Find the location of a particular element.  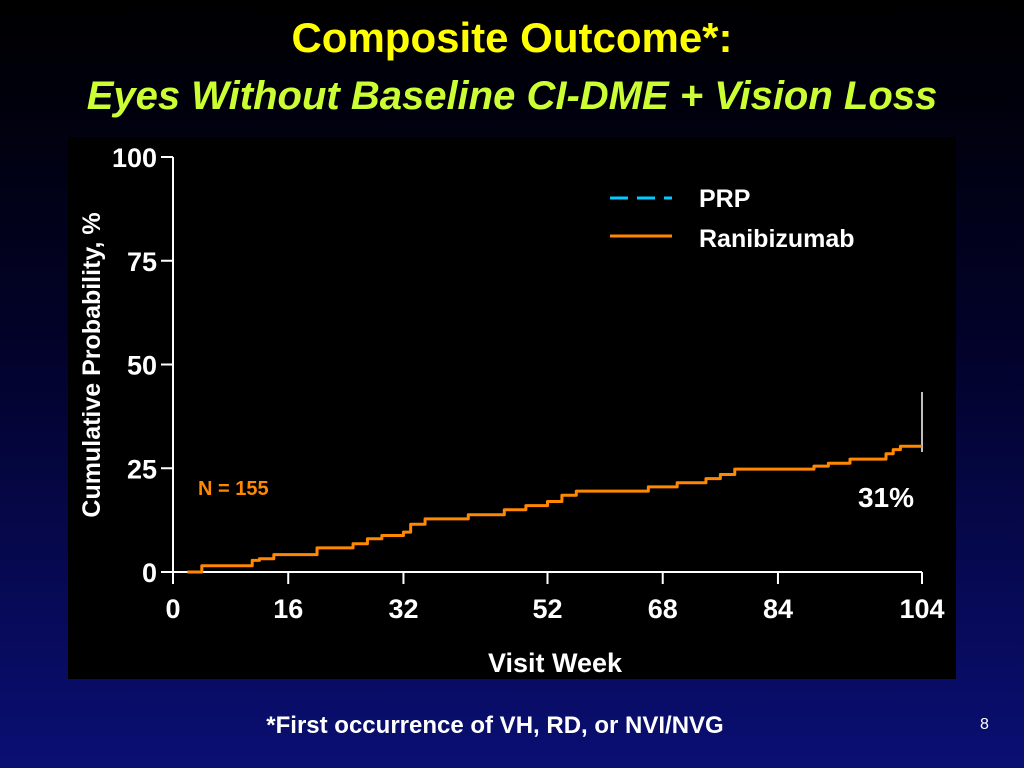

slide-title: Composite Outcome*: is located at coordinates (512, 37).